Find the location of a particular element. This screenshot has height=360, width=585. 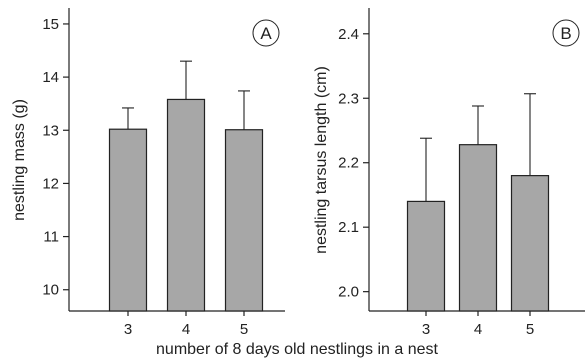

panel-a-y-axis-label: nestling mass (g) is located at coordinates (19, 160).